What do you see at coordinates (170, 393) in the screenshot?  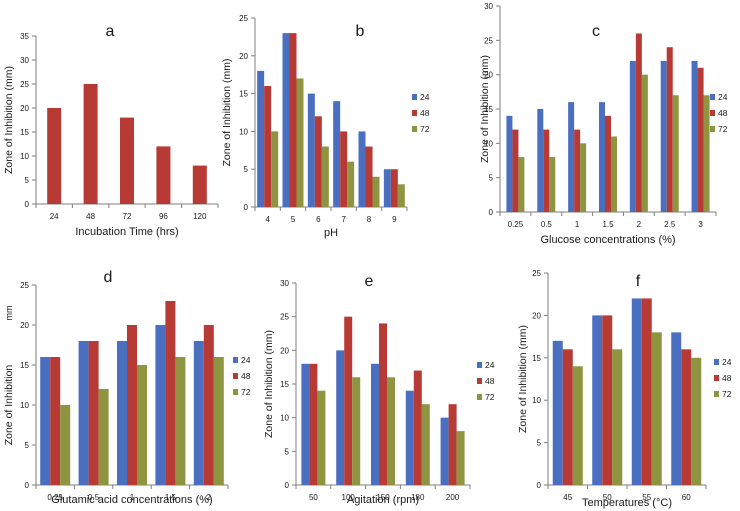 I see `bar-d-48-1.5` at bounding box center [170, 393].